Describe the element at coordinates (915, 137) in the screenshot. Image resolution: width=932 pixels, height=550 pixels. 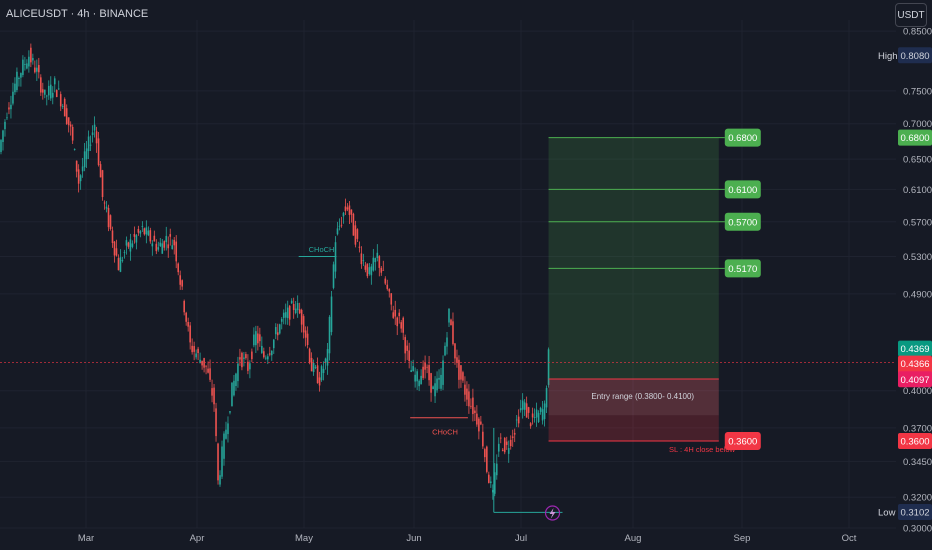
I see `target-axis-tag-bg` at that location.